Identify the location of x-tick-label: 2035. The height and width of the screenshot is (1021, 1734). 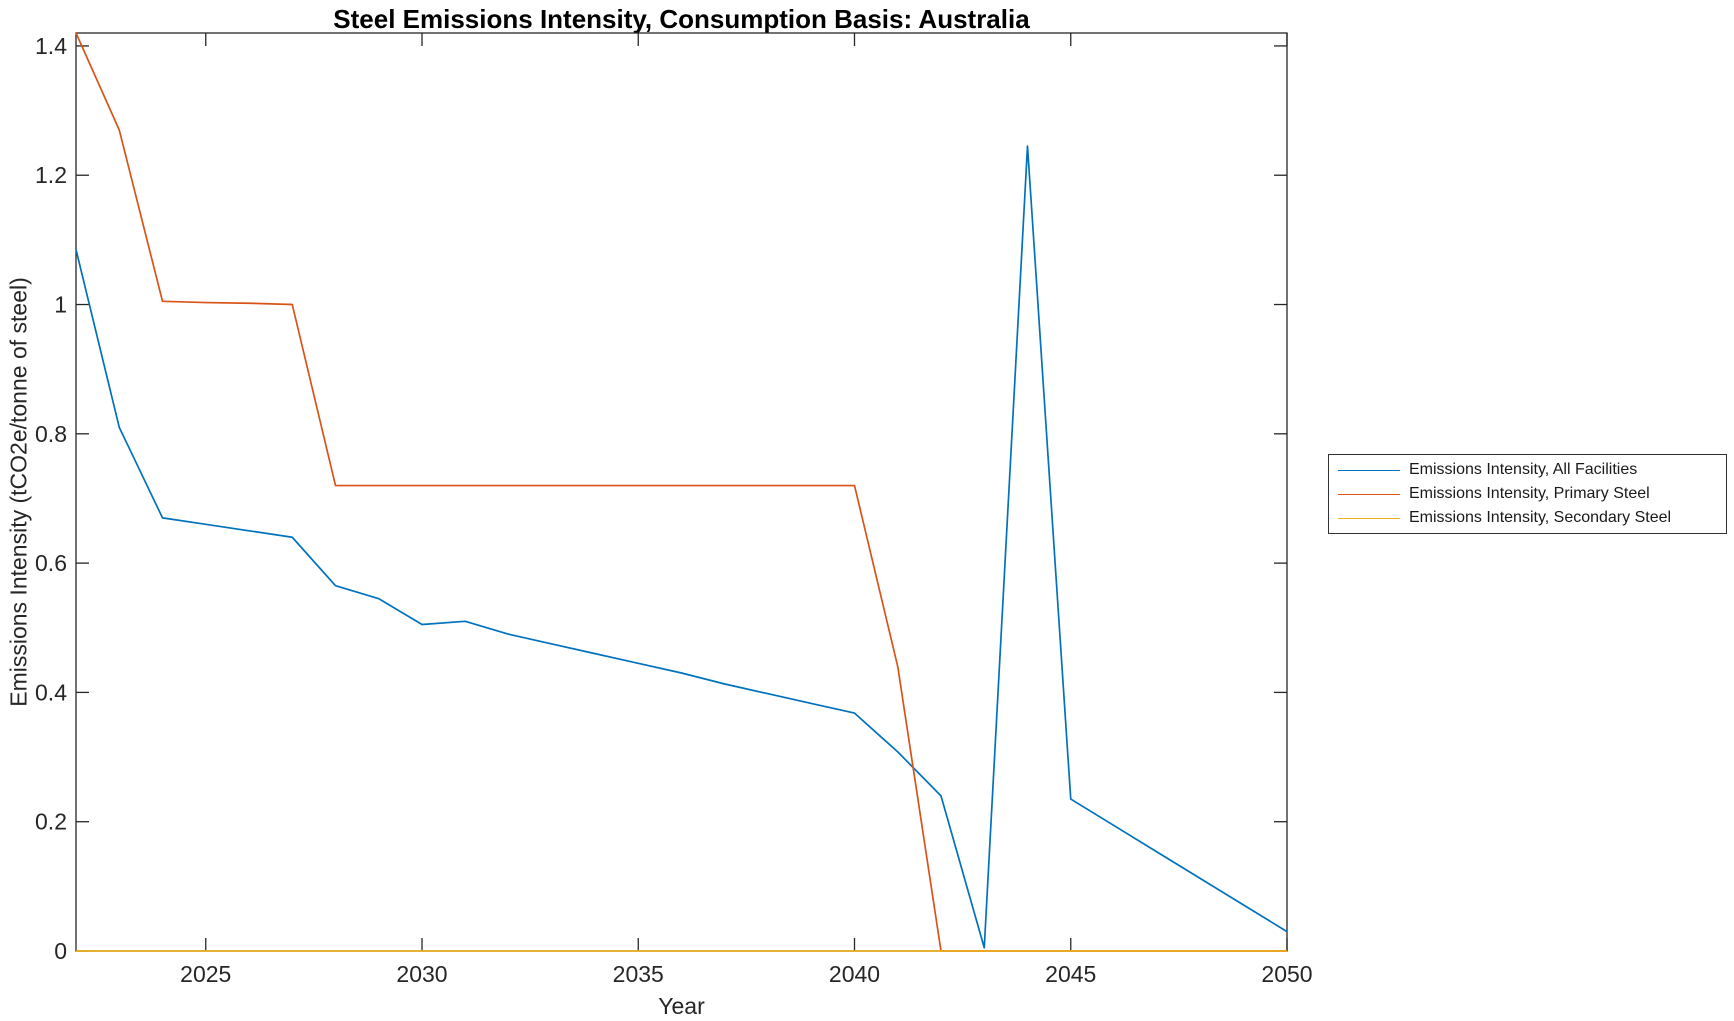
(638, 974).